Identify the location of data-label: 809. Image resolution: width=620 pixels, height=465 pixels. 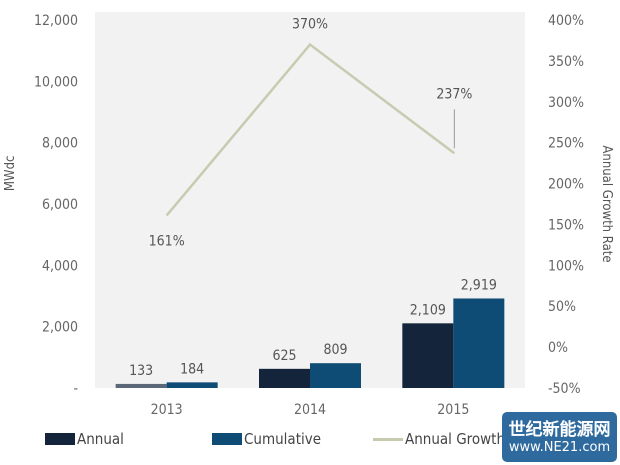
(335, 350).